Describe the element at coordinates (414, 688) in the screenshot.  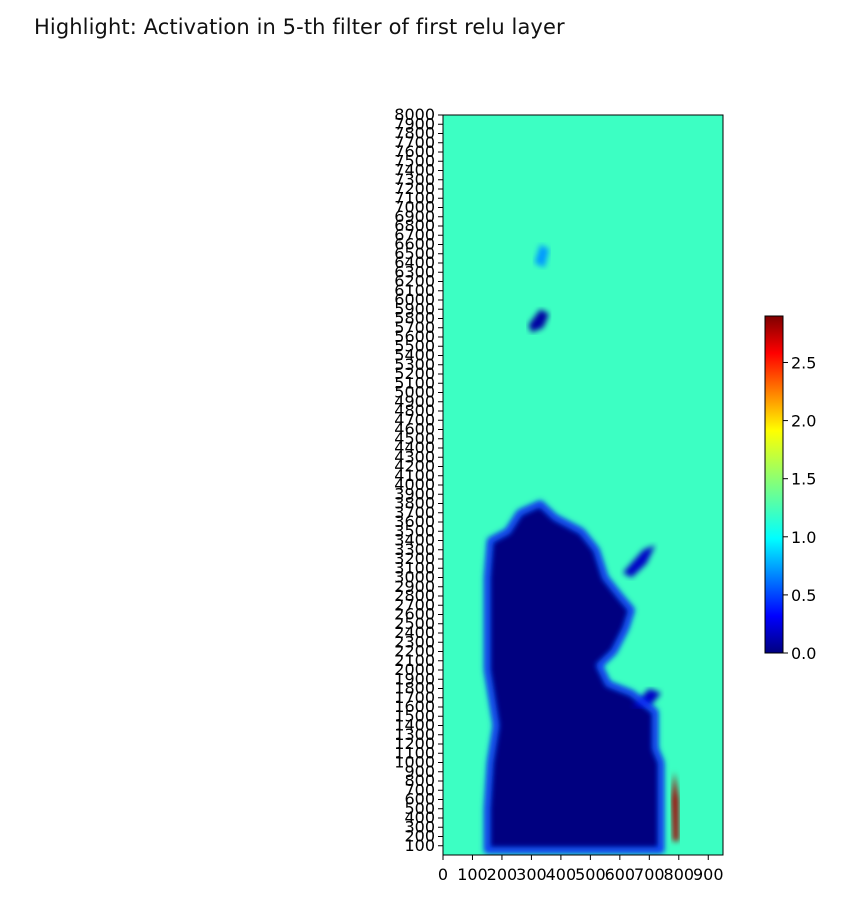
I see `y-tick-label: 1800` at that location.